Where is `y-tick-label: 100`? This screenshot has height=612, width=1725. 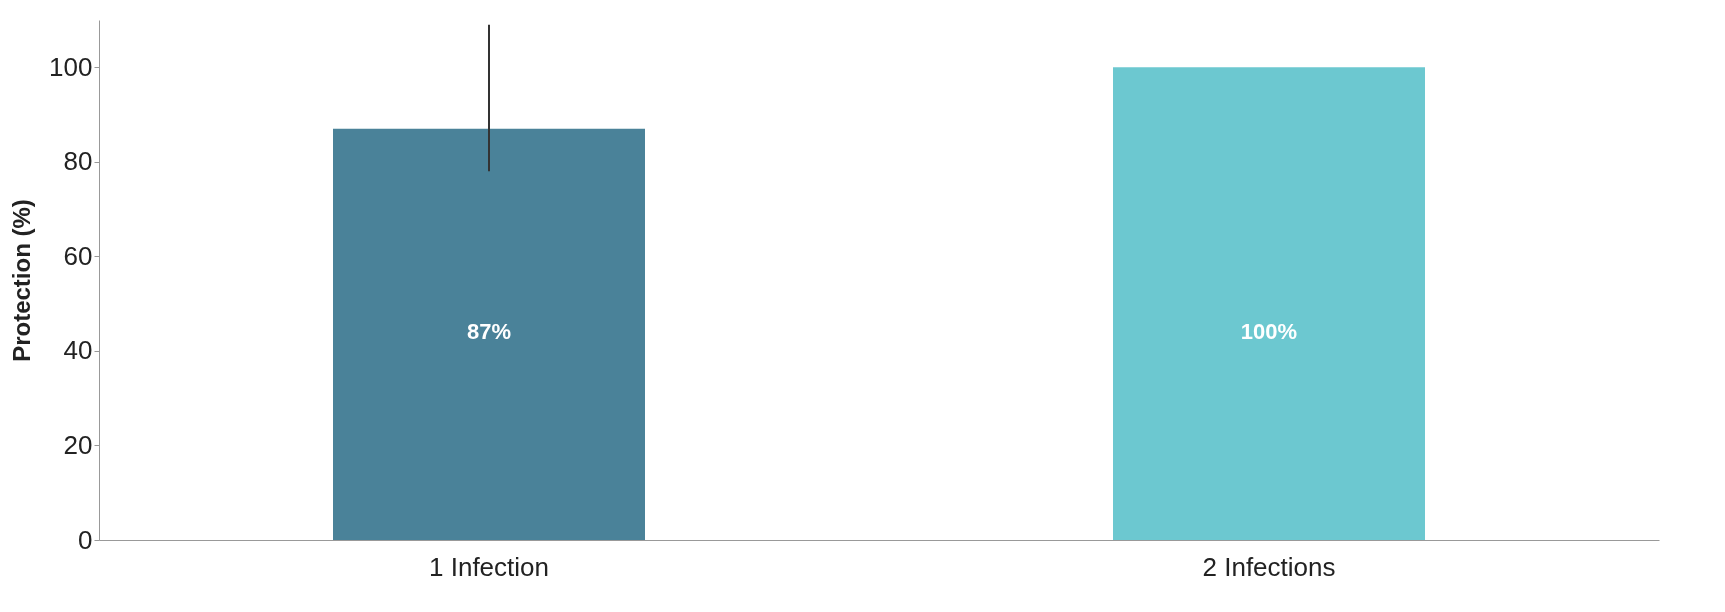 y-tick-label: 100 is located at coordinates (71, 66).